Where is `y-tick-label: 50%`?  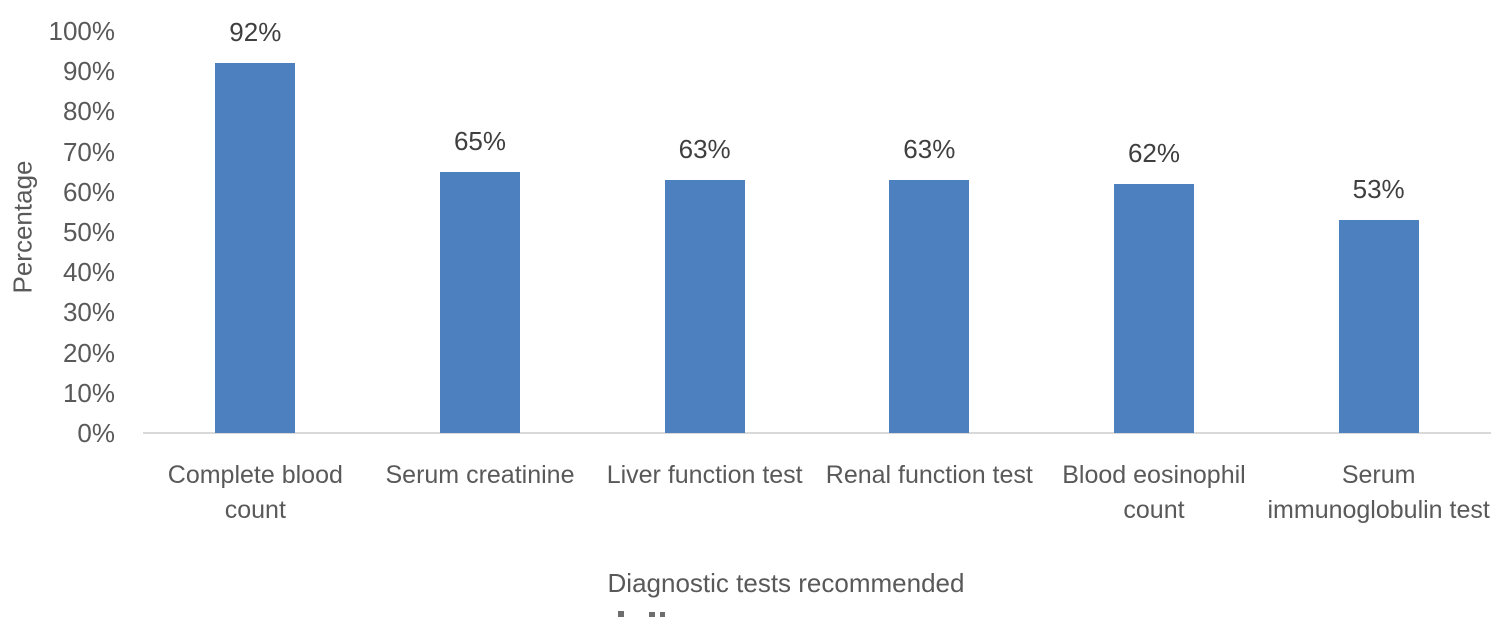
y-tick-label: 50% is located at coordinates (88, 232).